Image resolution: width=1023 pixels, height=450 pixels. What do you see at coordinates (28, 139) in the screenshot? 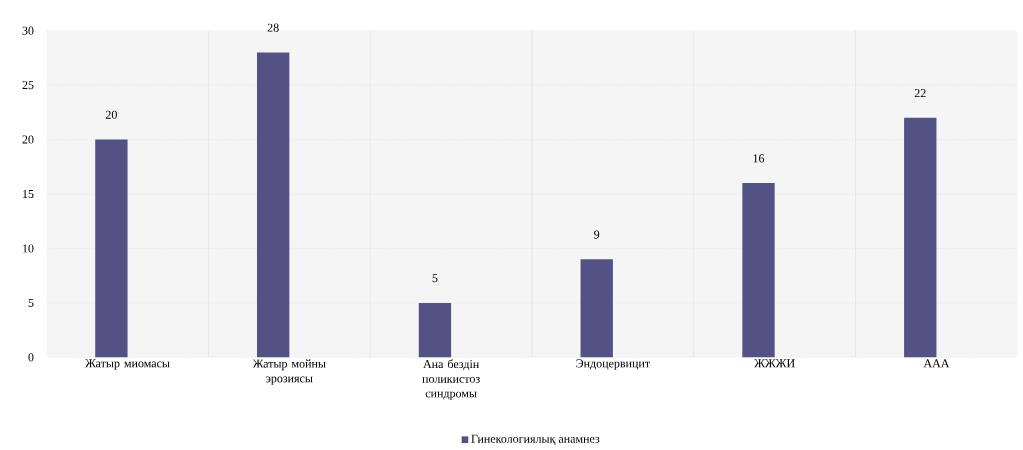
I see `y-tick-label: 20` at bounding box center [28, 139].